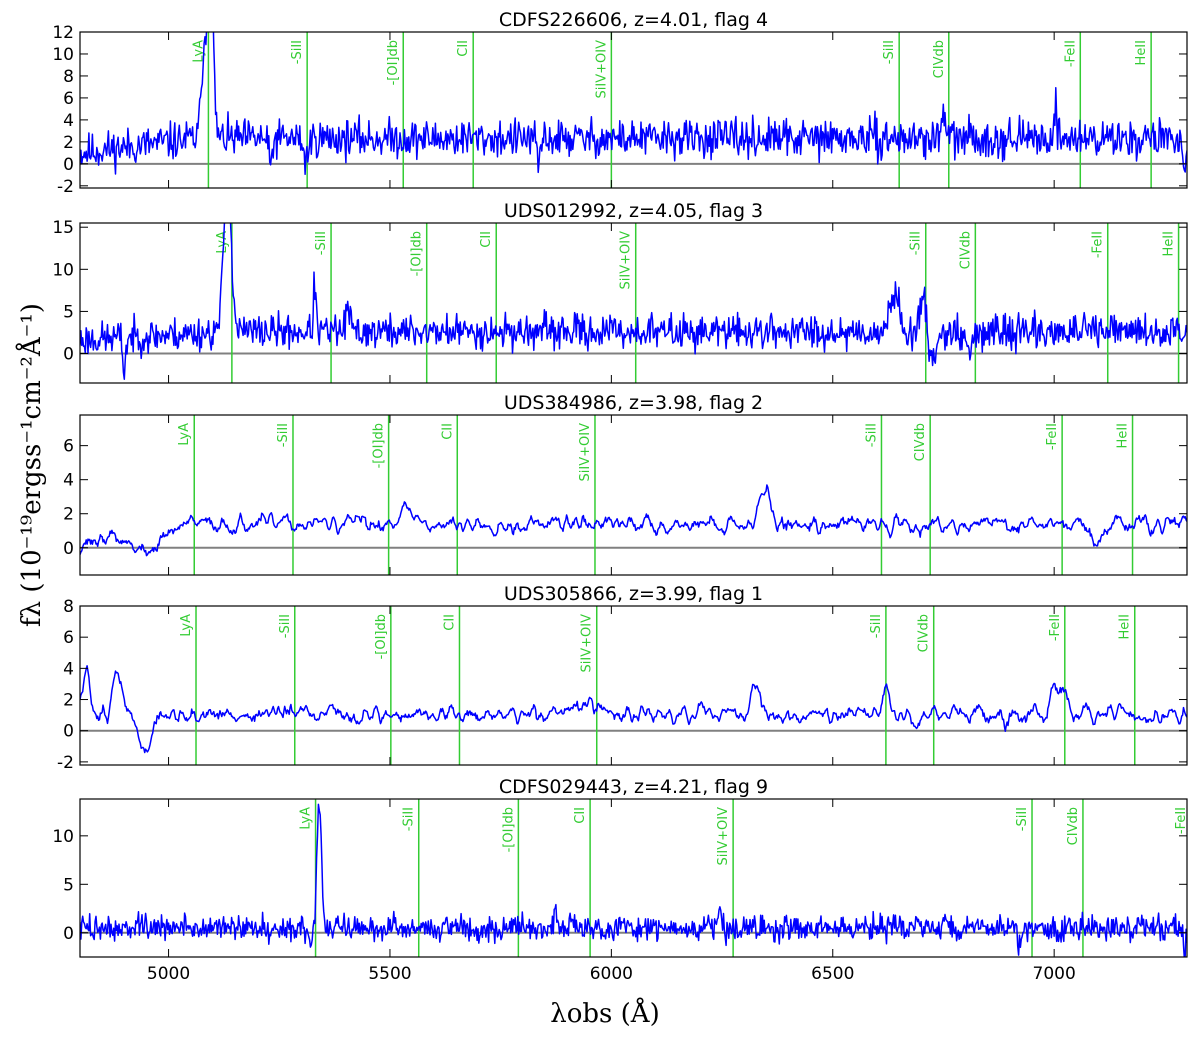 Image resolution: width=1200 pixels, height=1038 pixels. Describe the element at coordinates (633, 403) in the screenshot. I see `panel-title: UDS384986, z=3.98, flag 2` at that location.